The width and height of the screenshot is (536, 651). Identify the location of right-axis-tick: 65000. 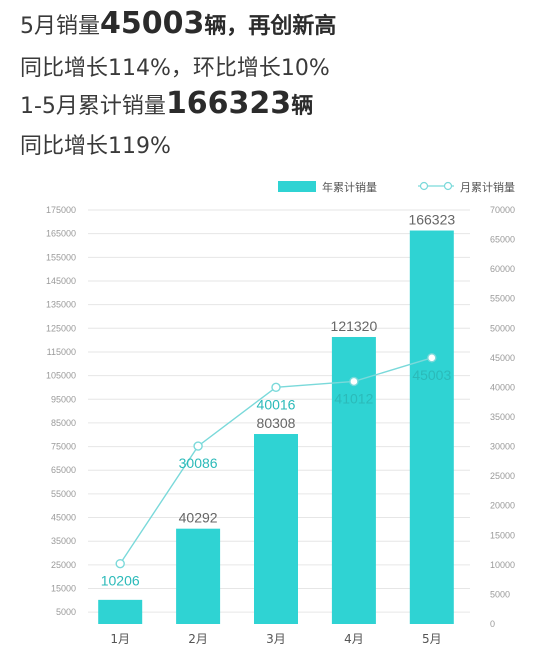
(502, 240).